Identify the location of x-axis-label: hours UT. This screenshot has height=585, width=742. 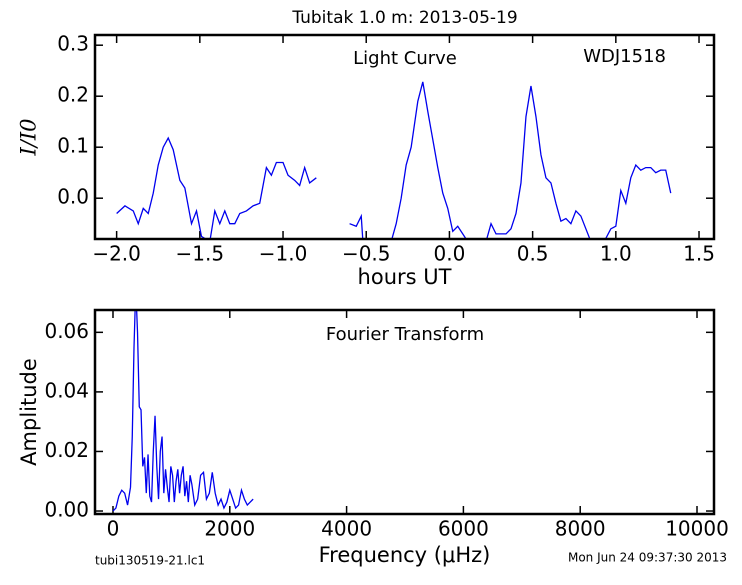
(405, 277).